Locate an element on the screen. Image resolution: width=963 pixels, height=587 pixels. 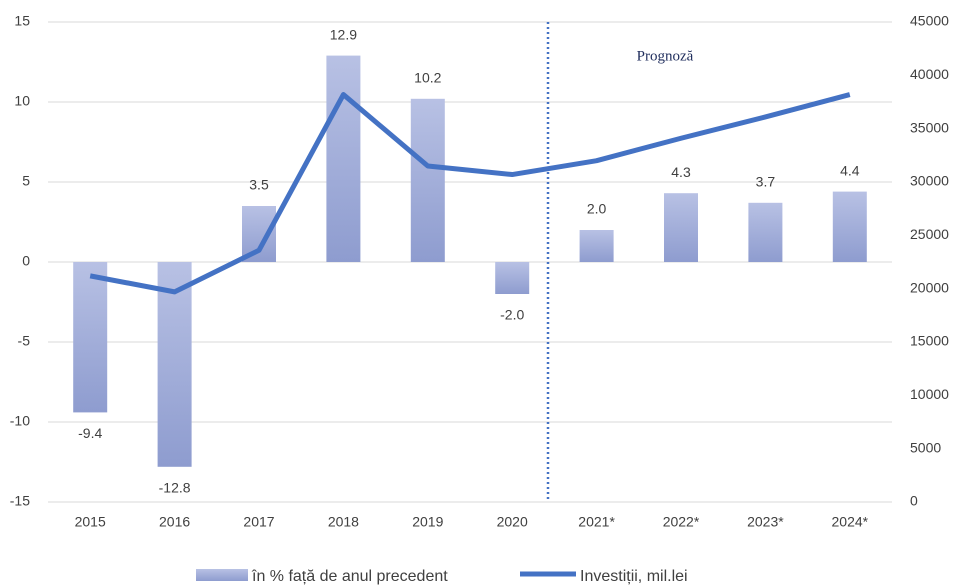
x-tick-label: 2023* is located at coordinates (765, 522).